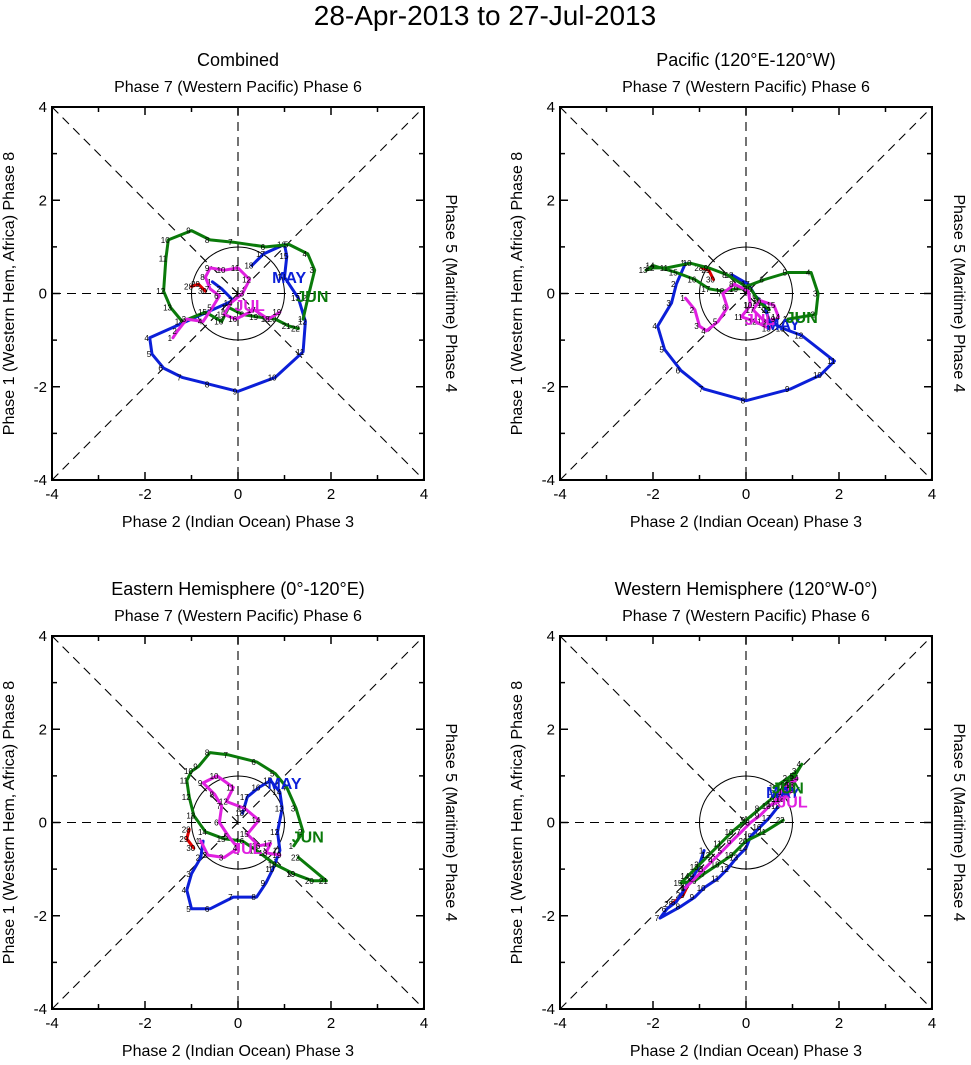  What do you see at coordinates (746, 87) in the screenshot?
I see `top-axis-label: Phase 7 (Western Pacific) Phase 6` at bounding box center [746, 87].